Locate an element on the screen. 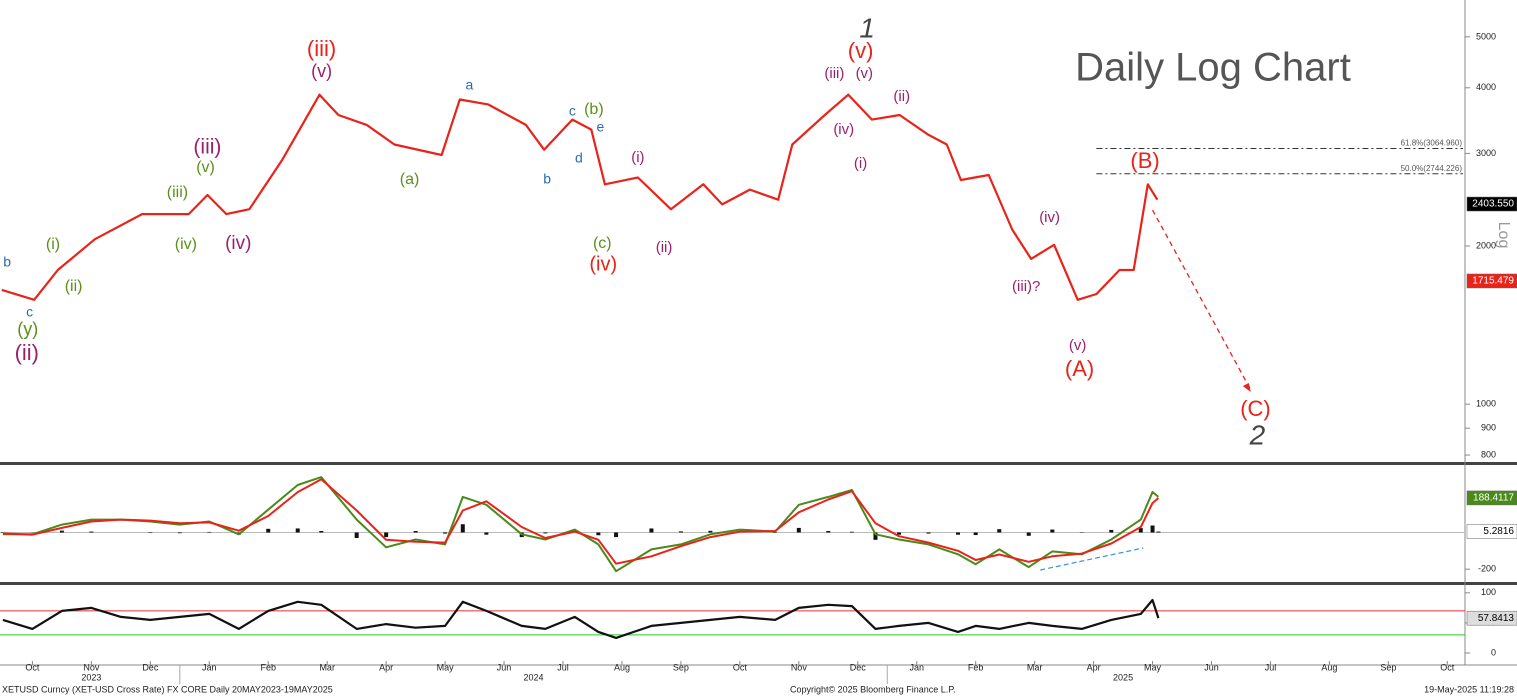  wave-label: (i) is located at coordinates (637, 157).